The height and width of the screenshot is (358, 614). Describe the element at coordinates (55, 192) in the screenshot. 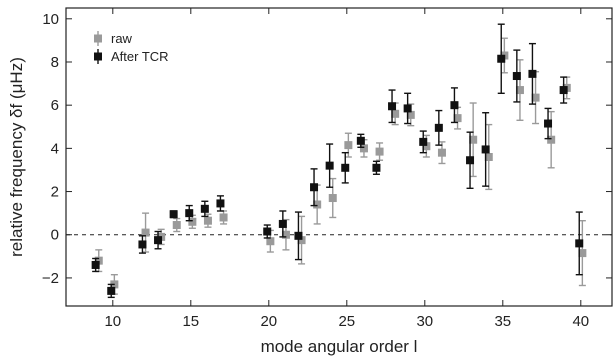

I see `y-tick-label: 2` at that location.